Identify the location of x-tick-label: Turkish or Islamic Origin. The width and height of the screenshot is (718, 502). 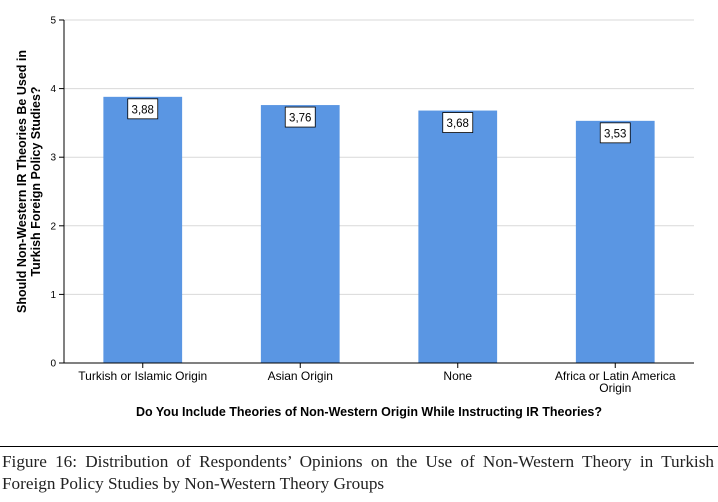
(142, 376).